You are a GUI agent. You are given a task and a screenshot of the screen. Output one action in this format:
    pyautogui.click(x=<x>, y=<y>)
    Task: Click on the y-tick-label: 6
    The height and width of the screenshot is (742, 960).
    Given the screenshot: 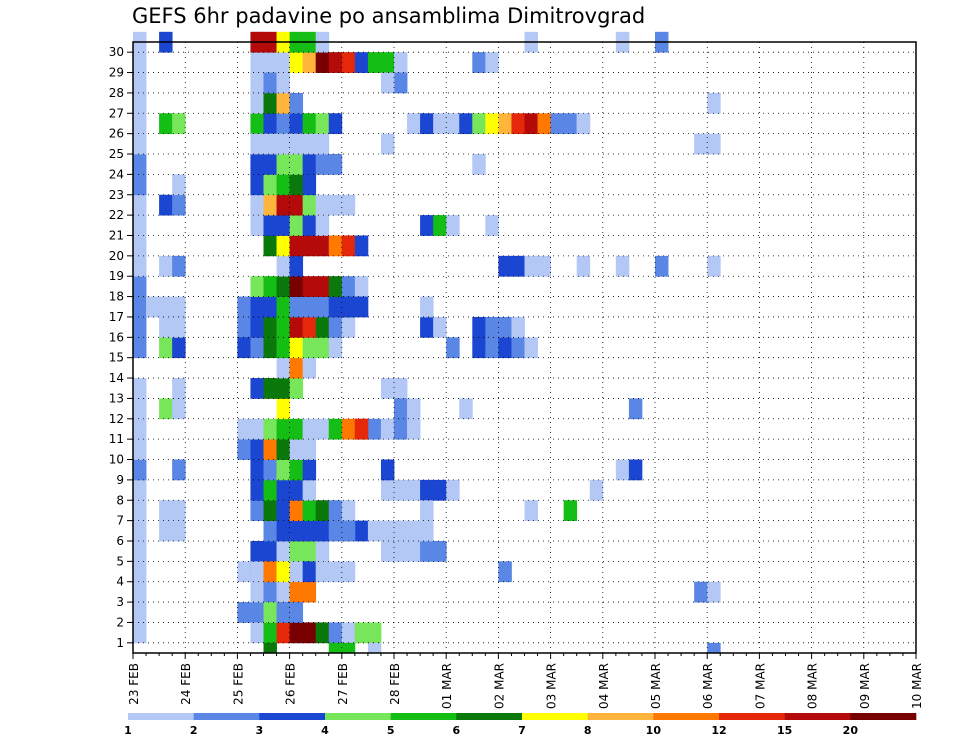 What is the action you would take?
    pyautogui.click(x=120, y=541)
    